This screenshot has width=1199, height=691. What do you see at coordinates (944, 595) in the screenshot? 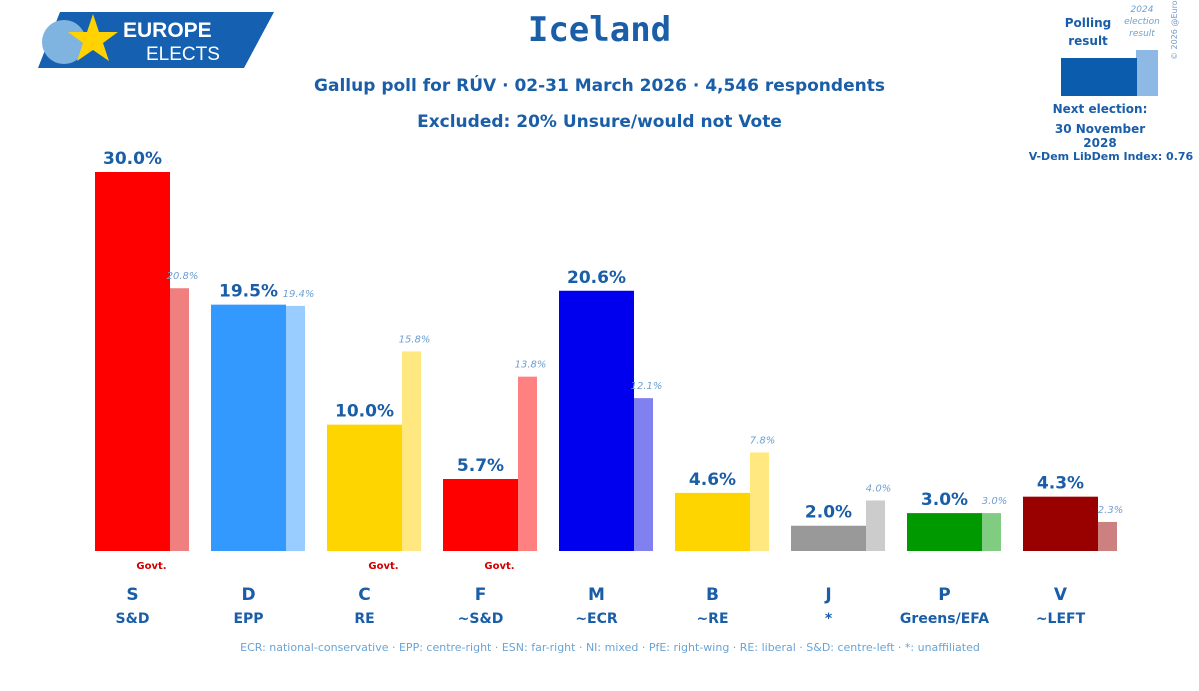
I see `party-label: P` at bounding box center [944, 595].